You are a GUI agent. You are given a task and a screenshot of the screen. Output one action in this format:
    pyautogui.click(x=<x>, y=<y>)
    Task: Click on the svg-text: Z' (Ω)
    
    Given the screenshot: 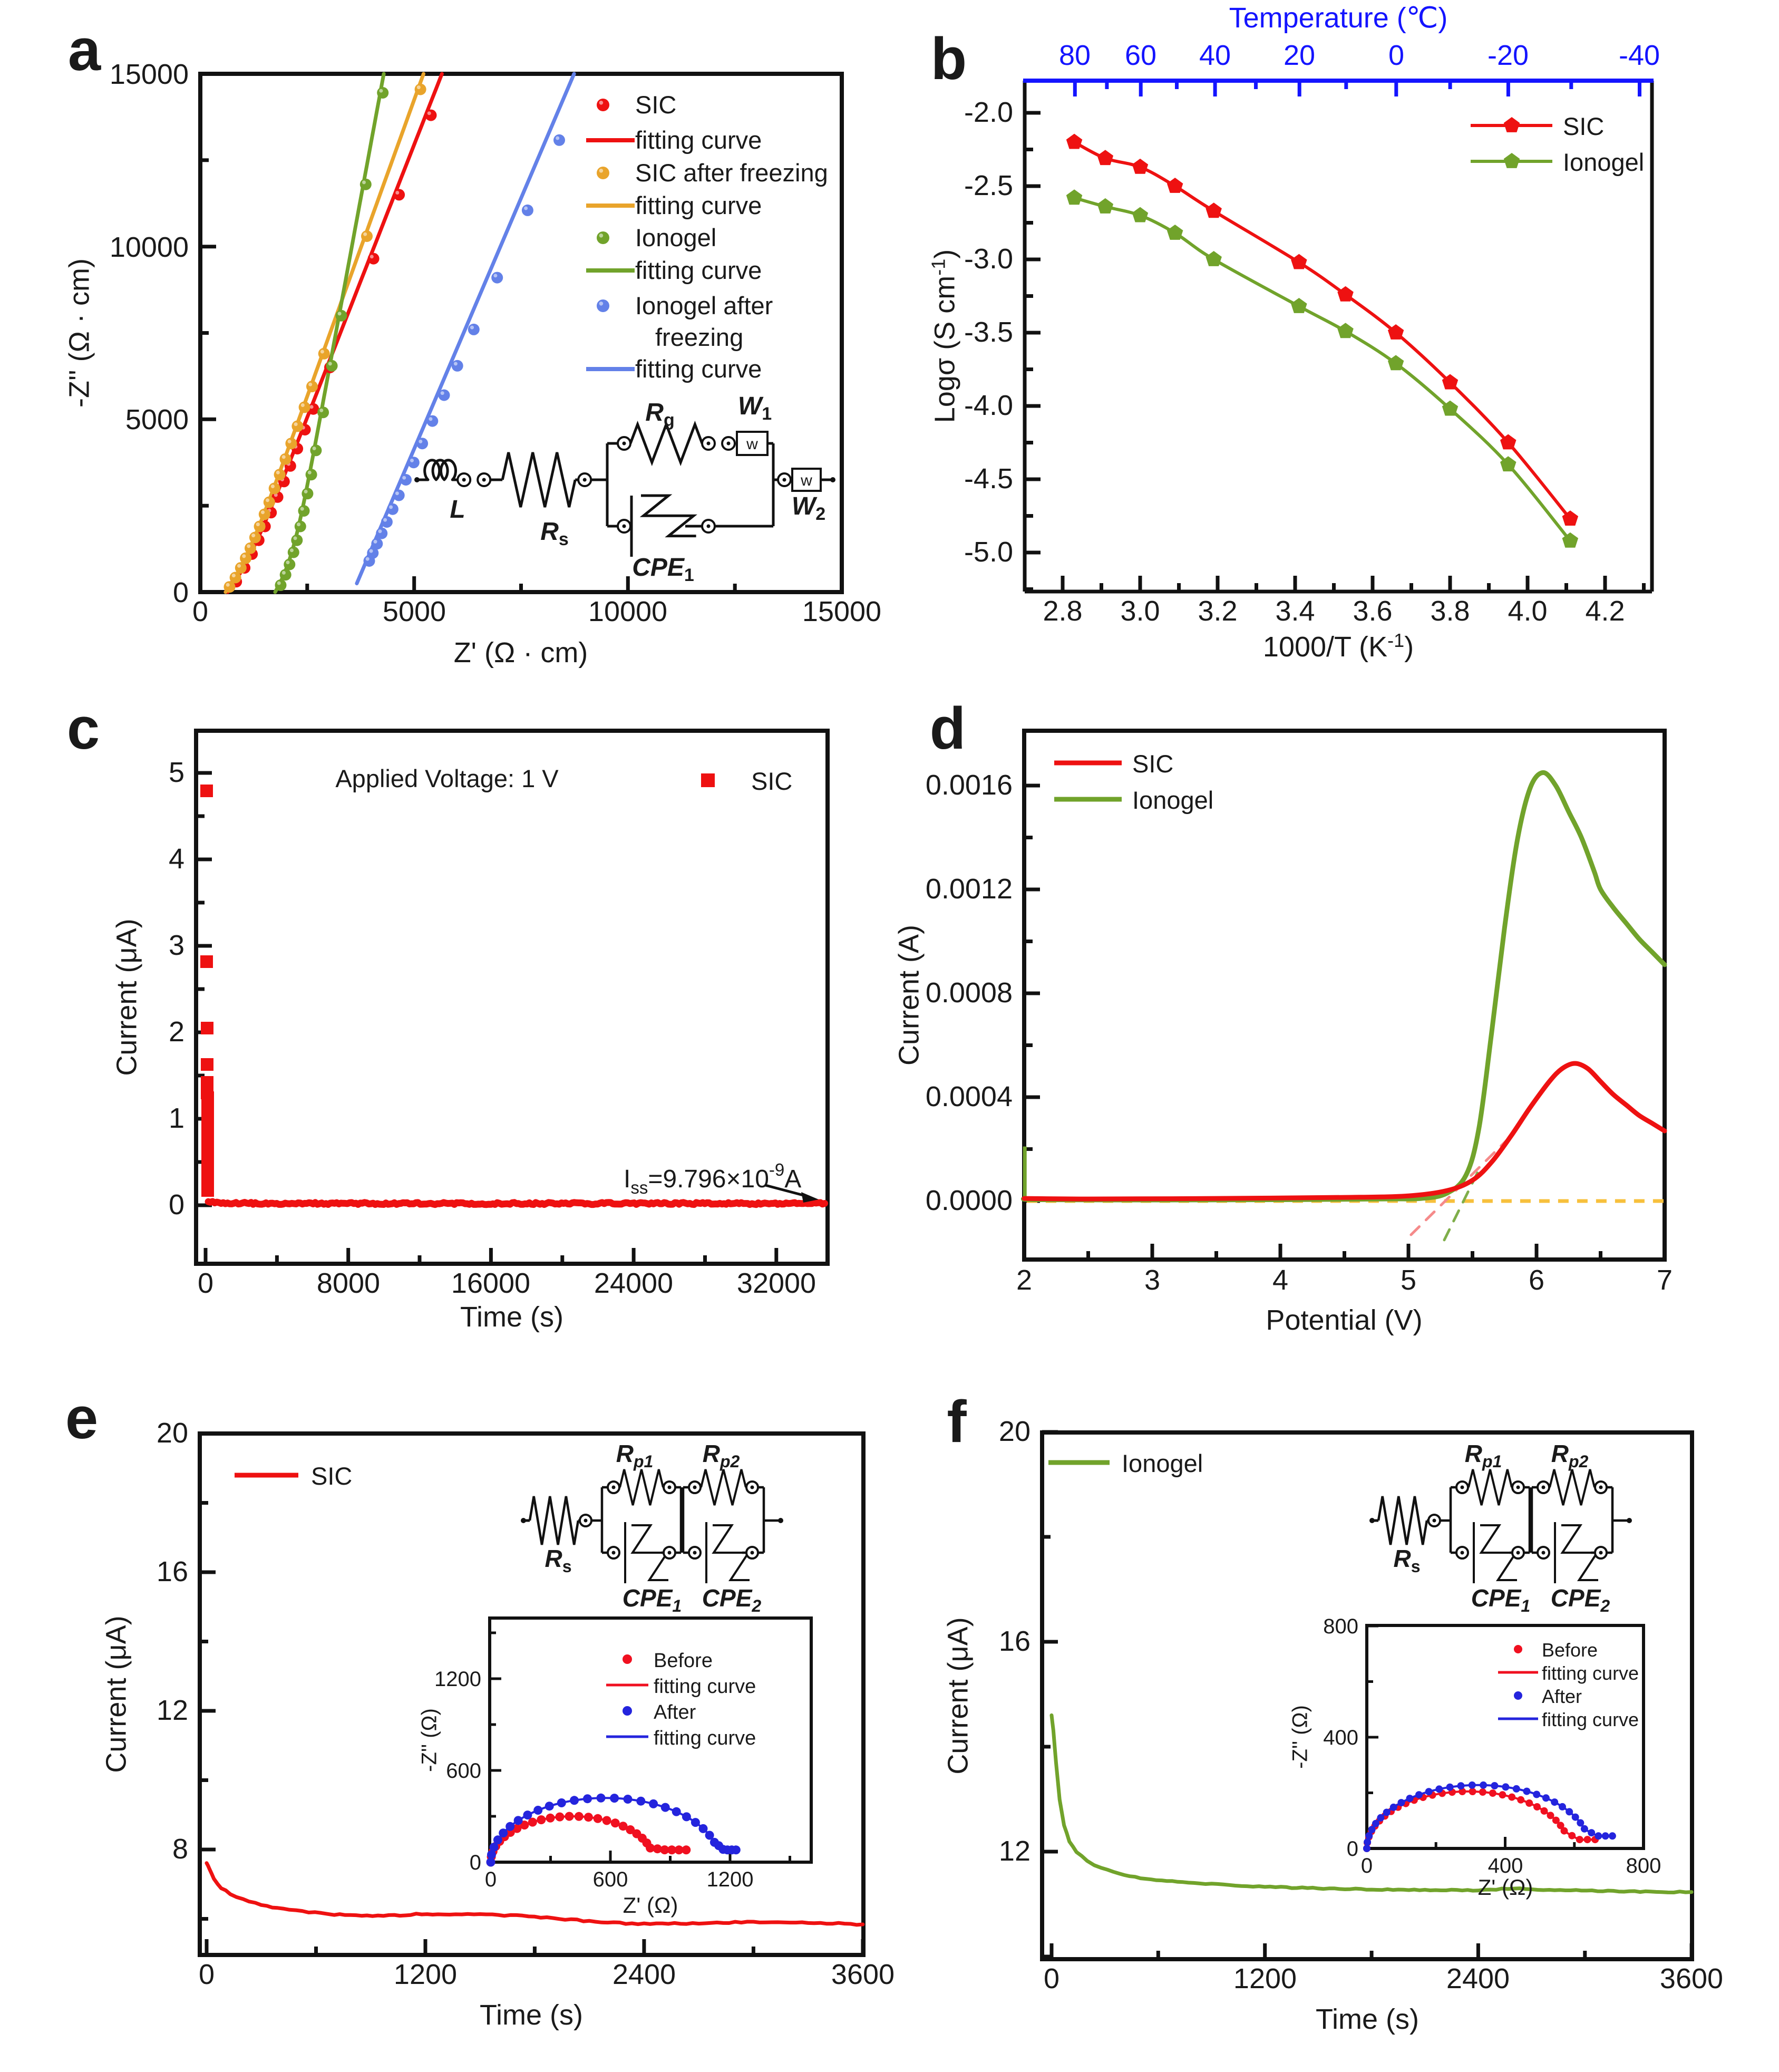 What is the action you would take?
    pyautogui.click(x=650, y=1905)
    